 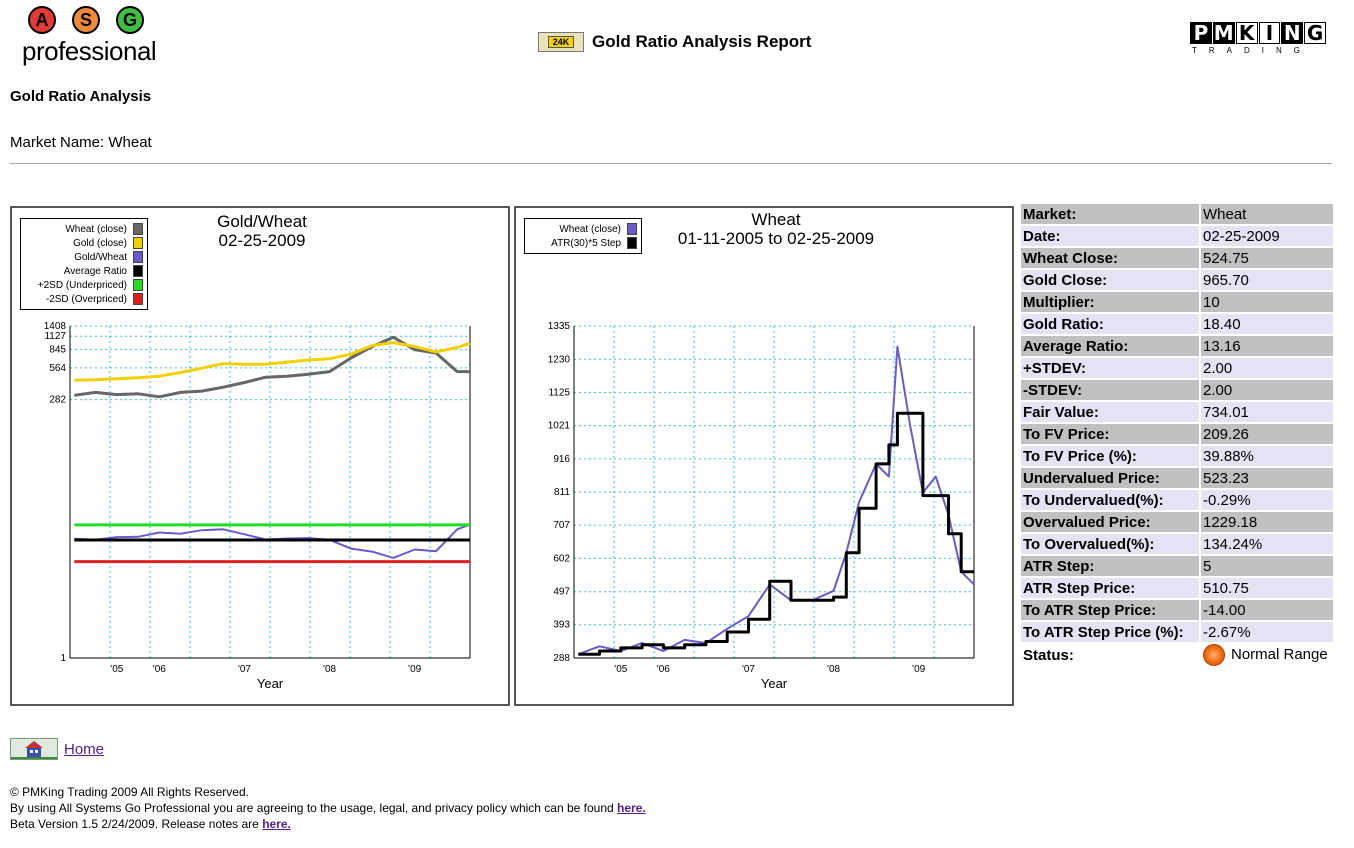 What do you see at coordinates (1267, 280) in the screenshot?
I see `table-value: 965.70` at bounding box center [1267, 280].